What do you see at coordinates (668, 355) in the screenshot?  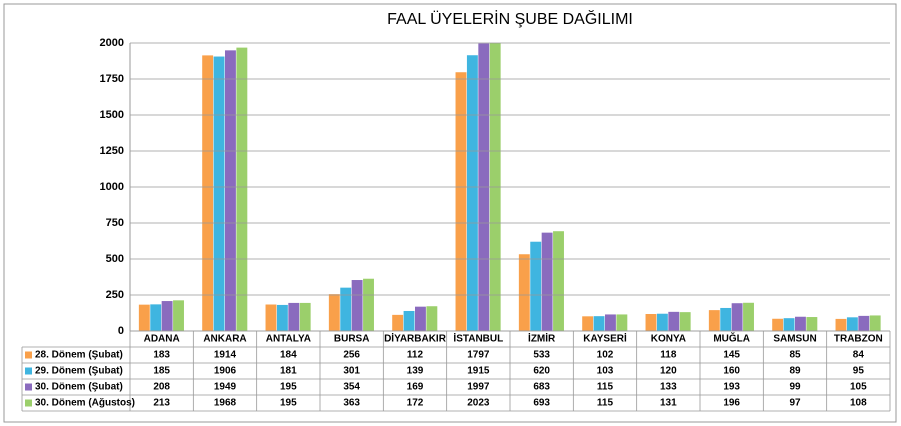 I see `table-value: 118` at bounding box center [668, 355].